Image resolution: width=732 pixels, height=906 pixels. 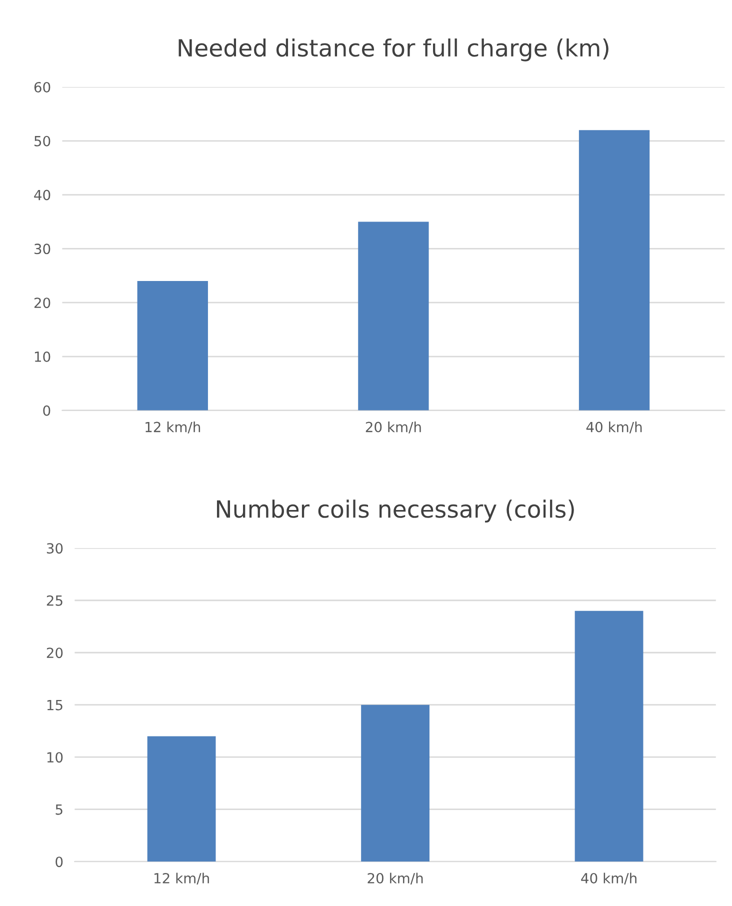 What do you see at coordinates (42, 87) in the screenshot?
I see `y-tick-label: 60` at bounding box center [42, 87].